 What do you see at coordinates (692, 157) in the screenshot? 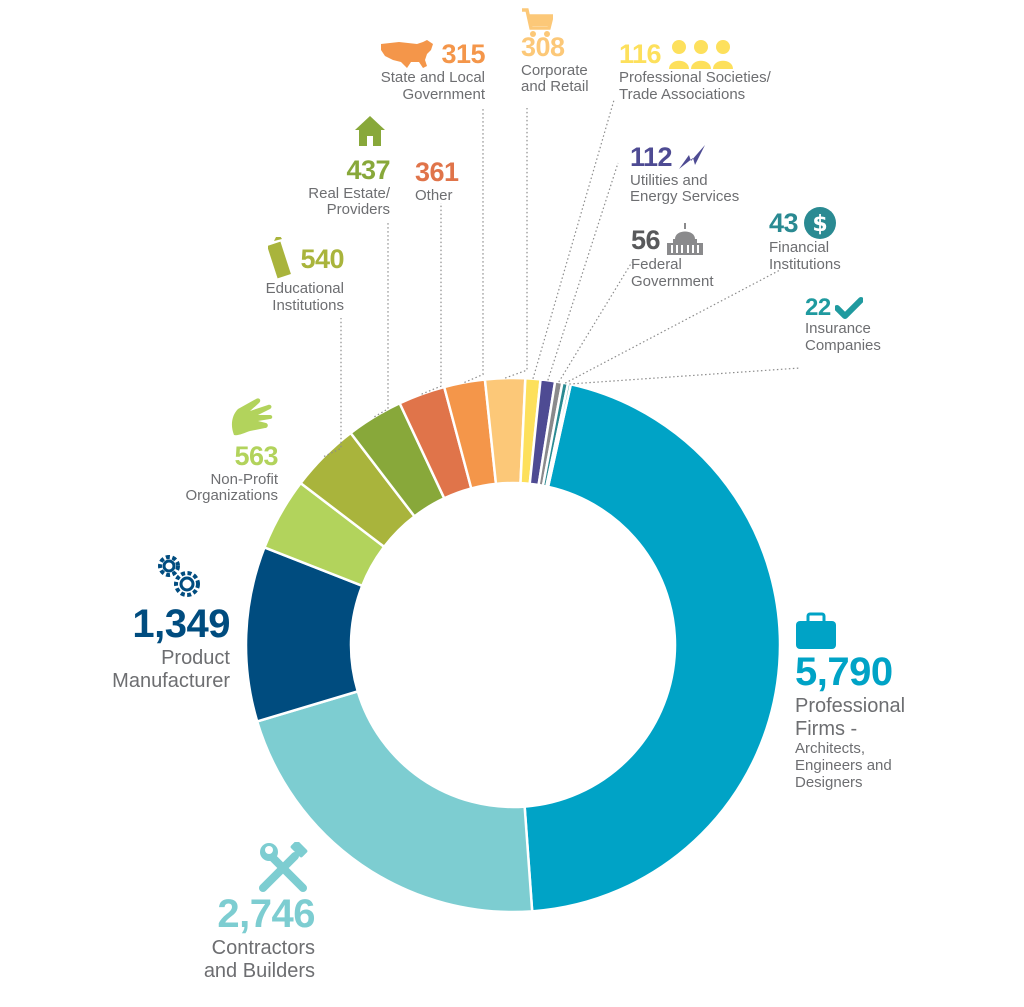
I see `lightning-icon` at bounding box center [692, 157].